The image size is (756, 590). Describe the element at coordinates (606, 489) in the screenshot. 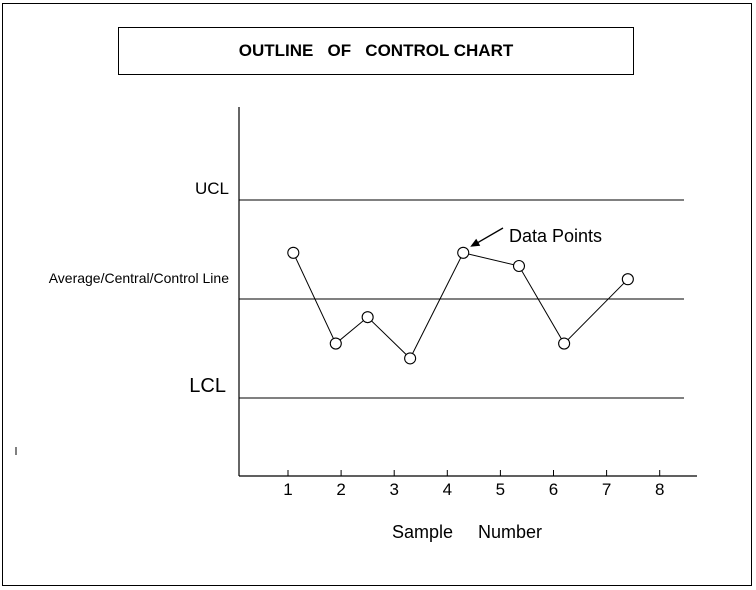

I see `x-tick-label: 7` at that location.